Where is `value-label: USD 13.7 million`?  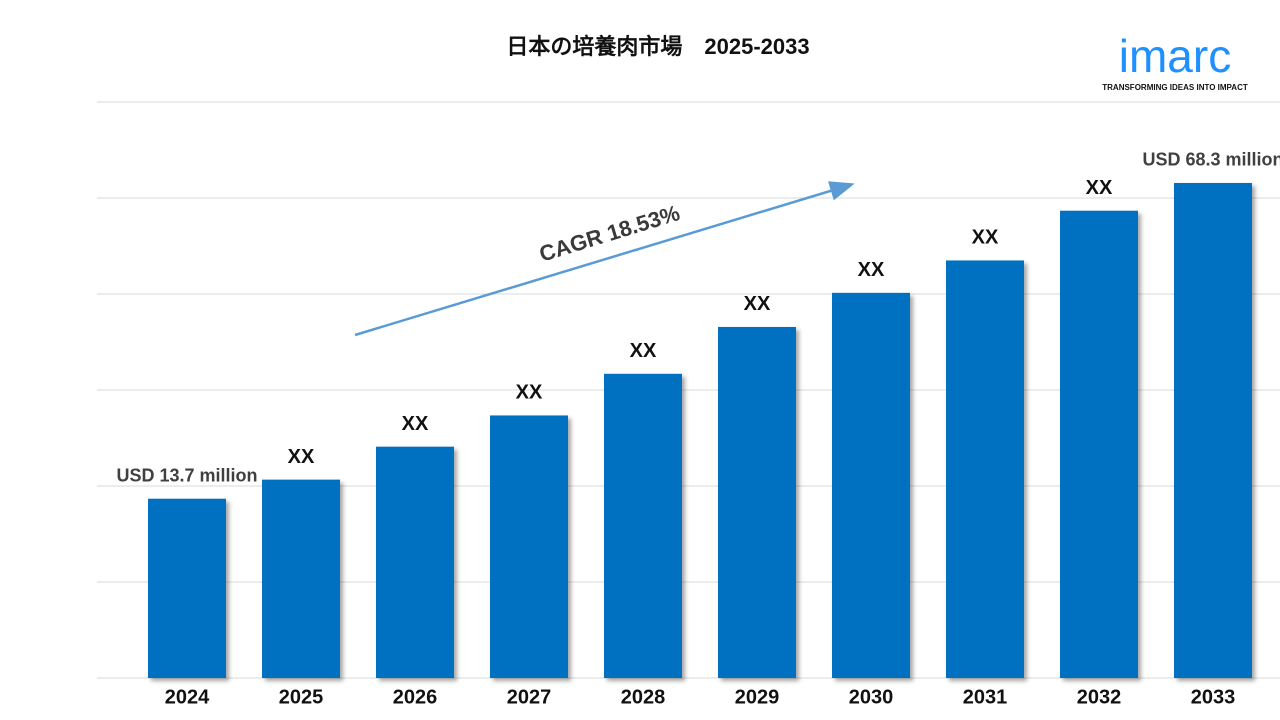
value-label: USD 13.7 million is located at coordinates (186, 475).